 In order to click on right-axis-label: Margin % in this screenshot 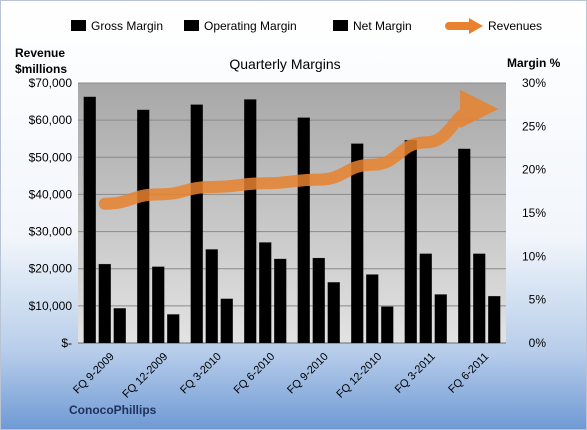, I will do `click(534, 63)`.